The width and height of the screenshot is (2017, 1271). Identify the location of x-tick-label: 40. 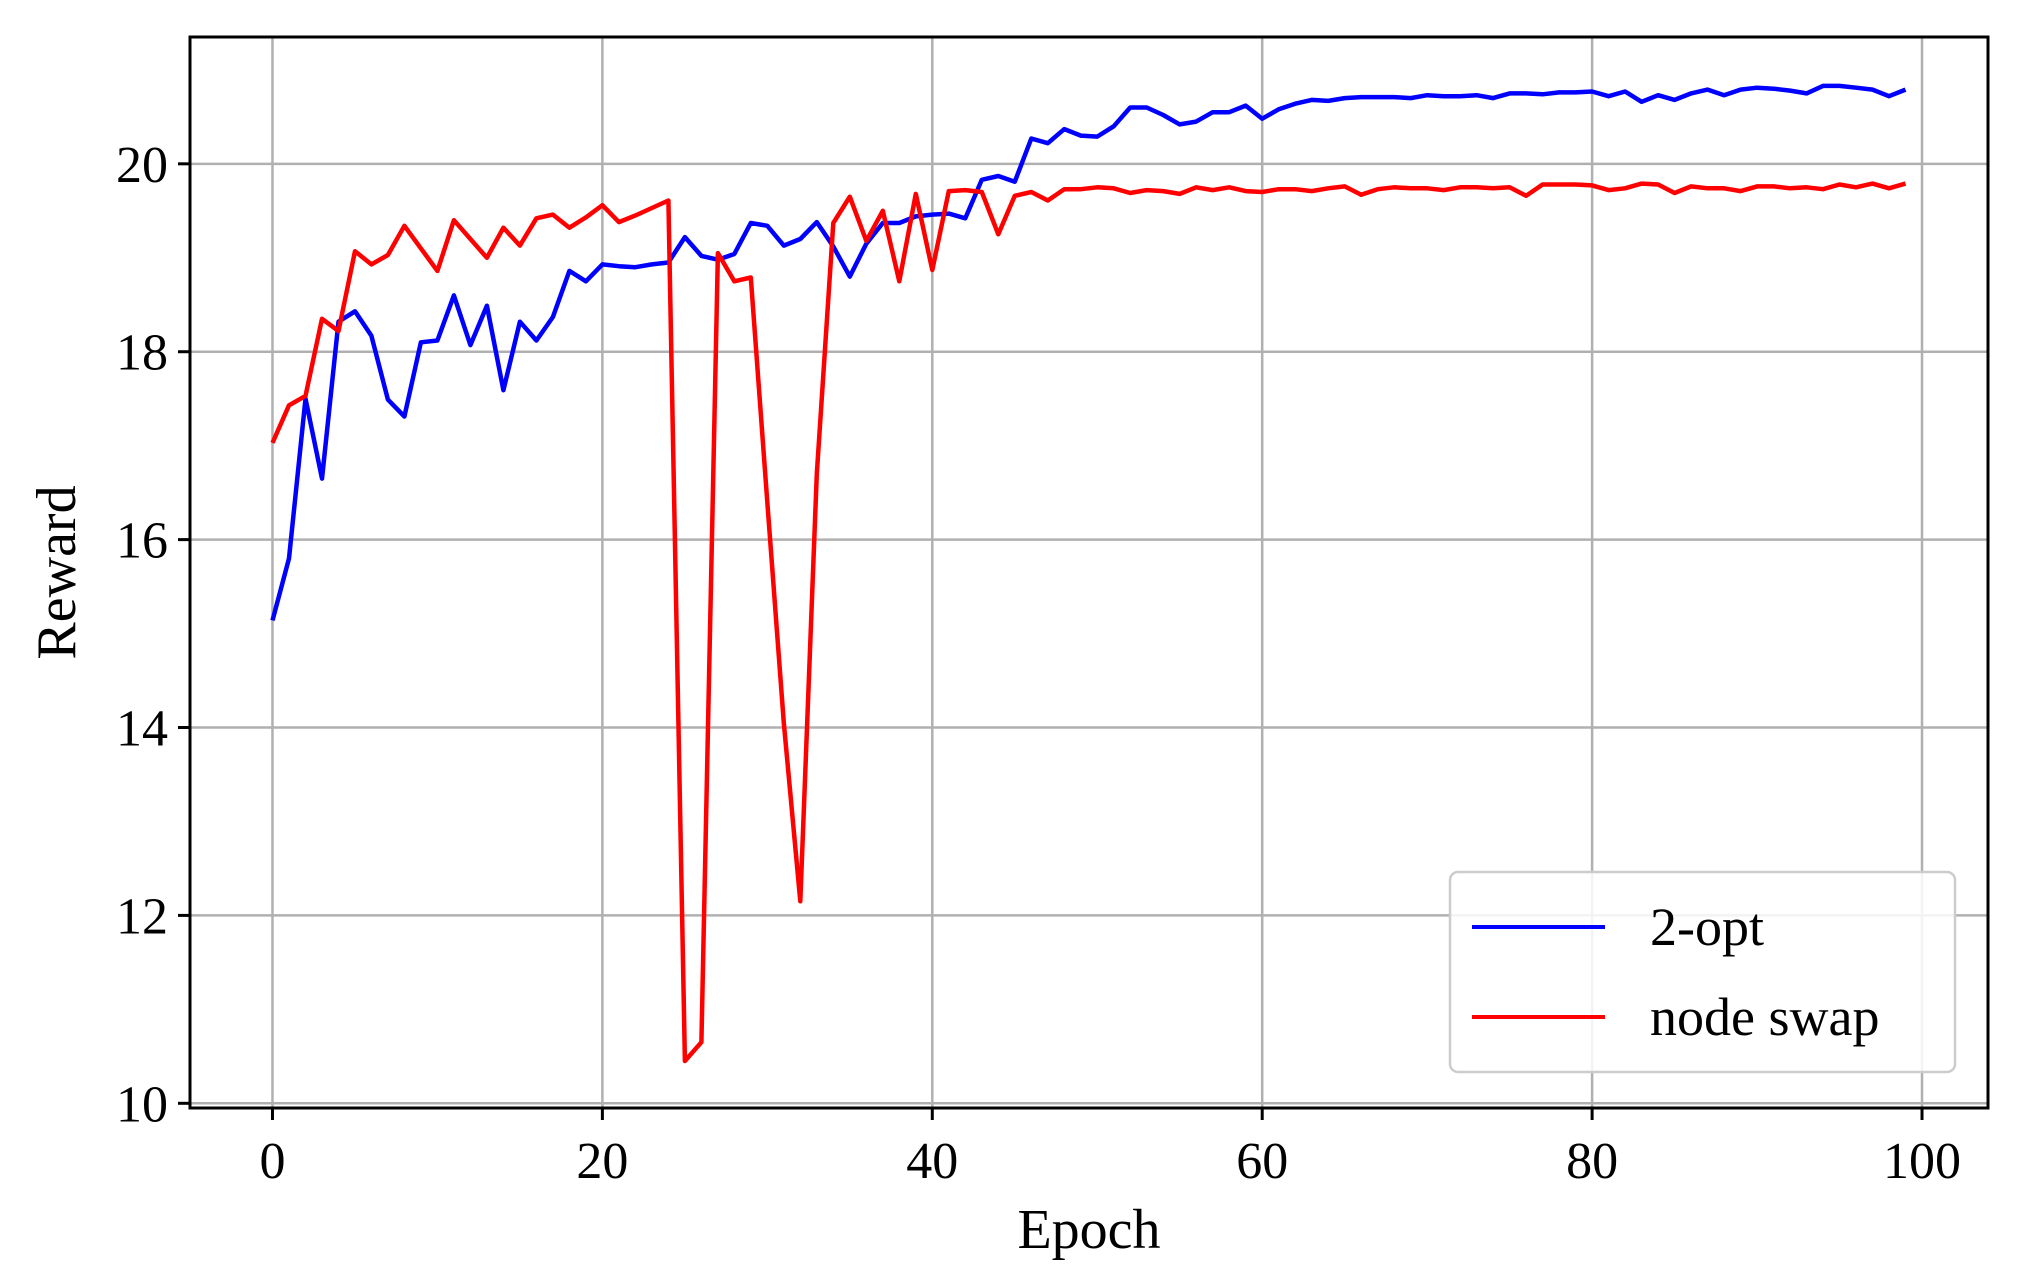
(932, 1161).